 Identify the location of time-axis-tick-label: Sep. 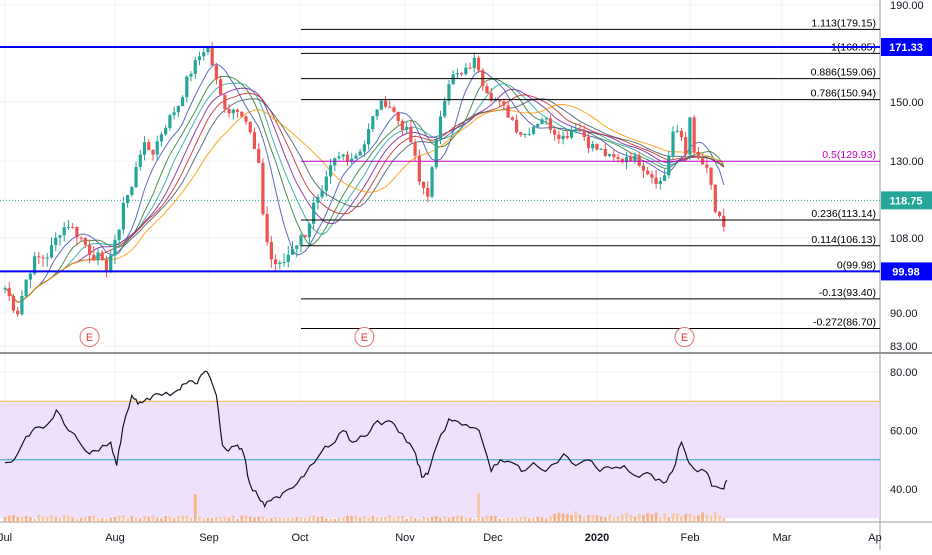
(209, 538).